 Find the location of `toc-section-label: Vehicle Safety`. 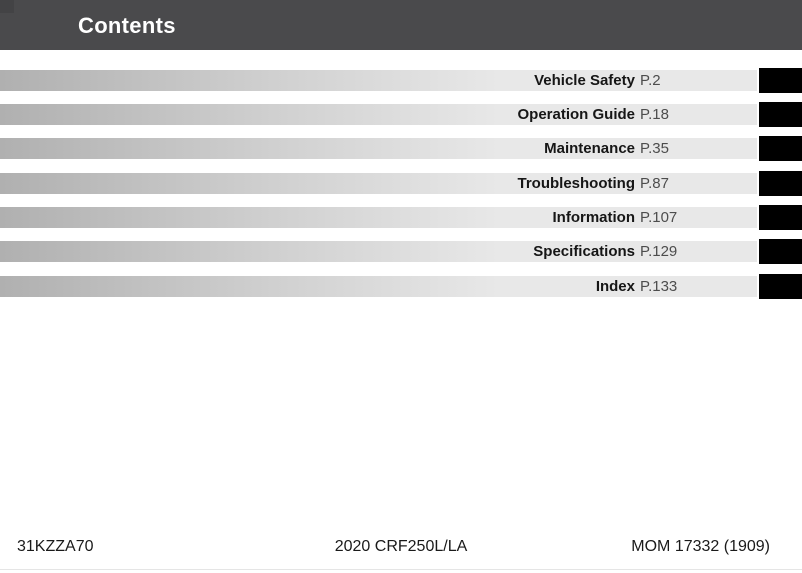

toc-section-label: Vehicle Safety is located at coordinates (584, 80).